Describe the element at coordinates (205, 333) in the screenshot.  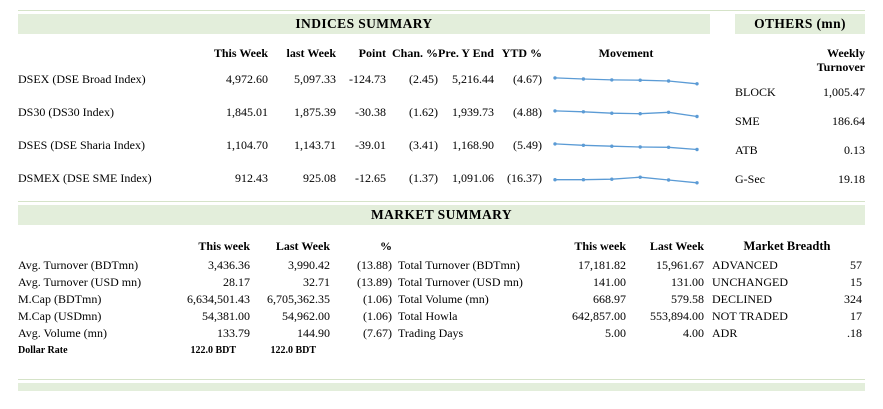
I see `market-row: Avg. Volume (mn) 133.79 144.90 (7.67)` at that location.